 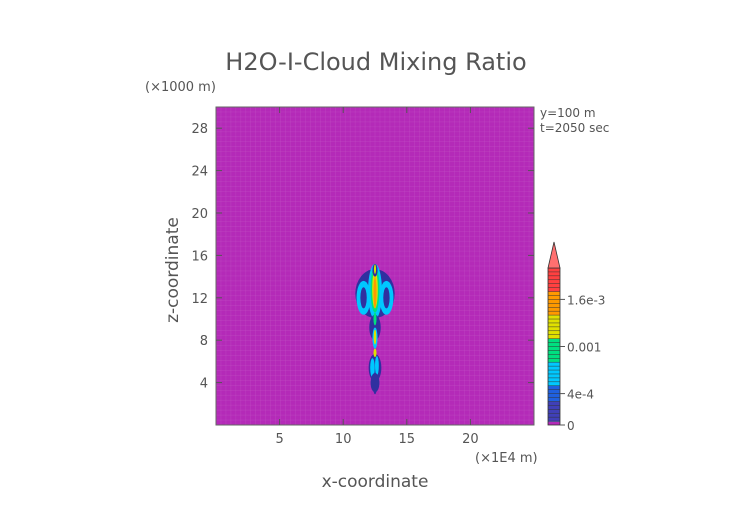 What do you see at coordinates (199, 299) in the screenshot?
I see `y-tick-label: 12` at bounding box center [199, 299].